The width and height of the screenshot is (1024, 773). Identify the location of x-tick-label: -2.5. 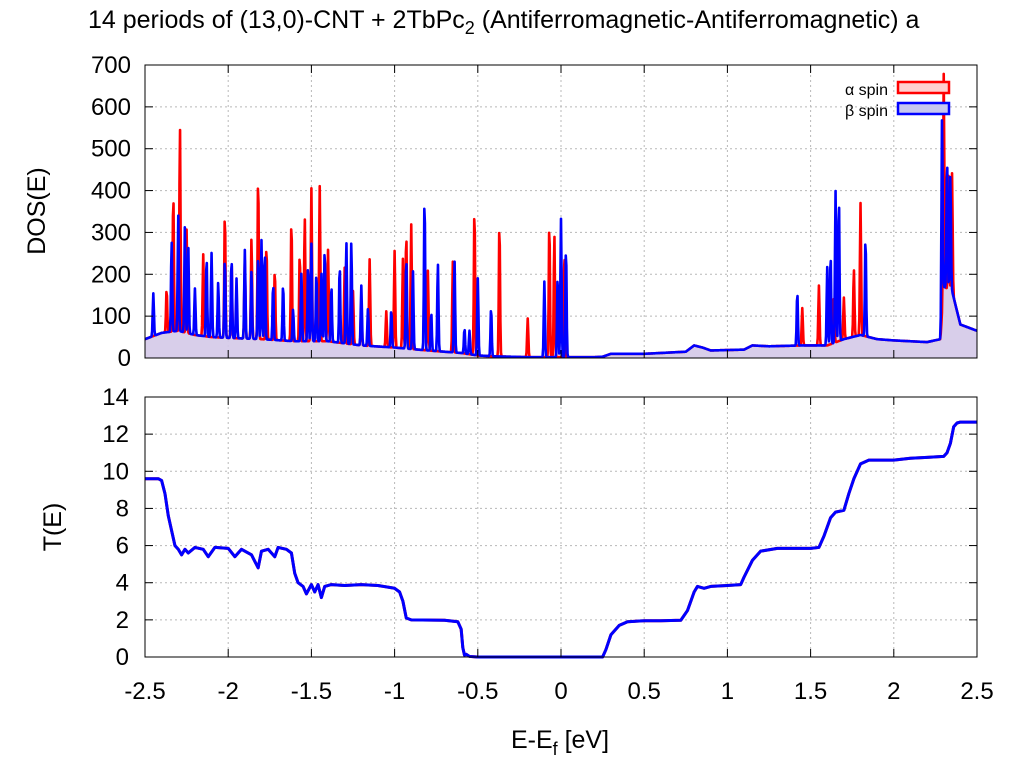
(144, 691).